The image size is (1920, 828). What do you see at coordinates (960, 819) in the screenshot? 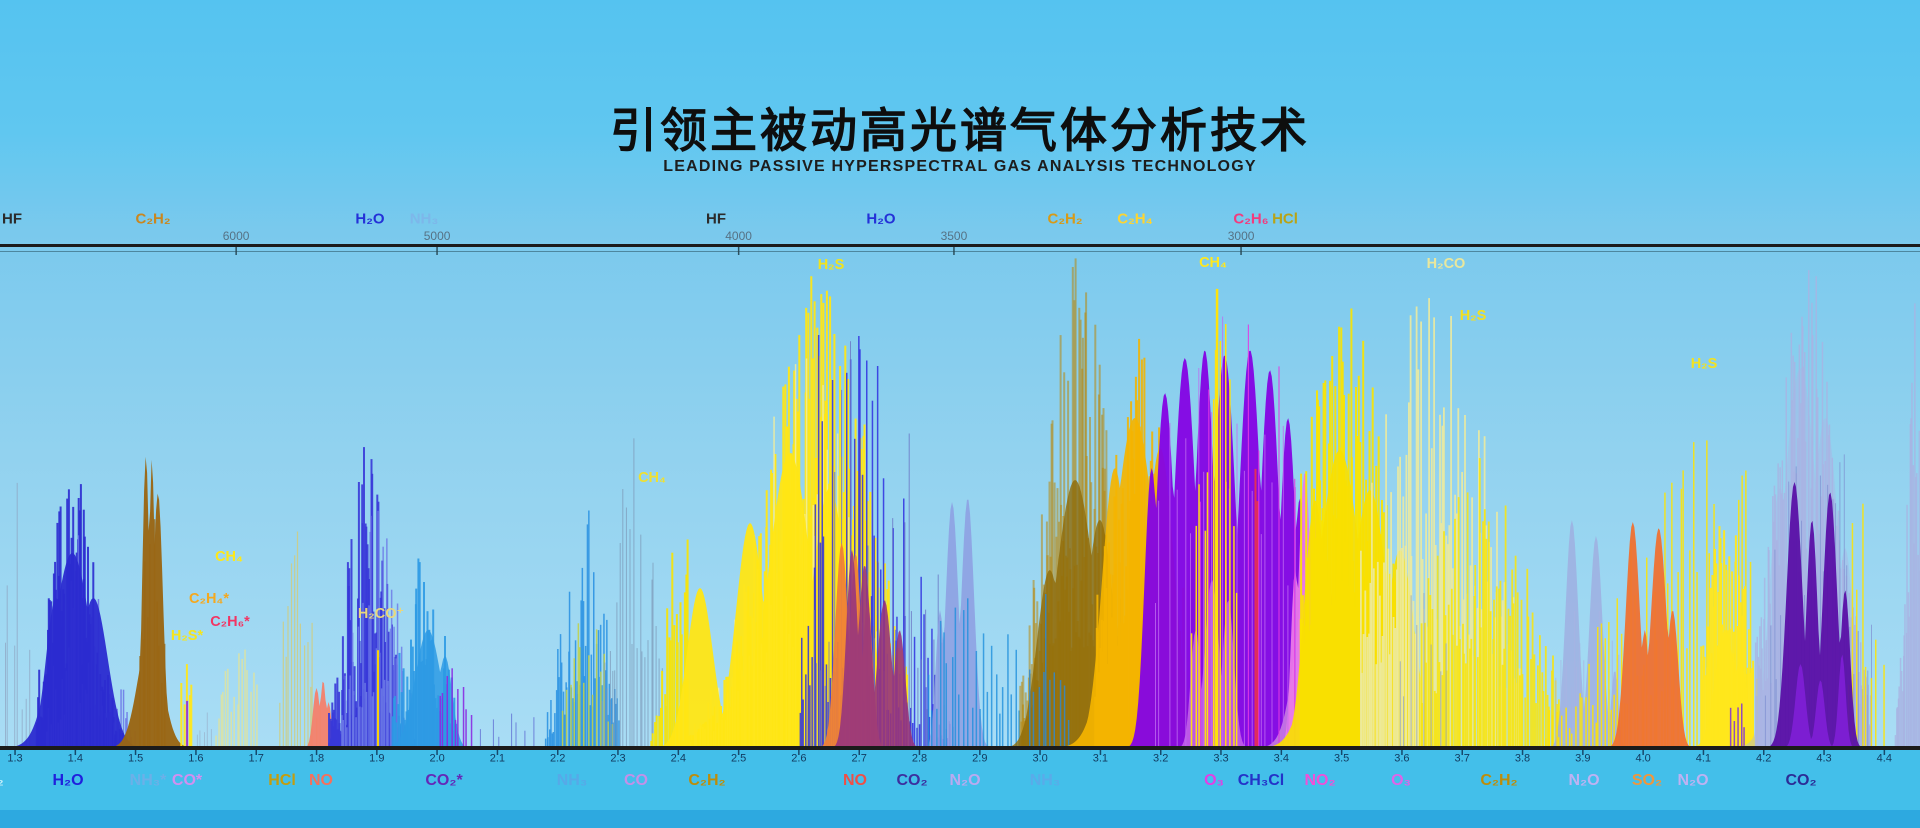
I see `bottom-bar` at bounding box center [960, 819].